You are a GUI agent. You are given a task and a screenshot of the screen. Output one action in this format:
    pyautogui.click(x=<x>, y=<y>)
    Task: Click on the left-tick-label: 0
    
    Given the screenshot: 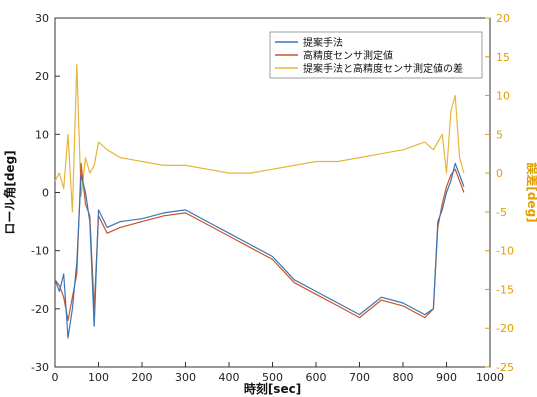 What is the action you would take?
    pyautogui.click(x=45, y=193)
    